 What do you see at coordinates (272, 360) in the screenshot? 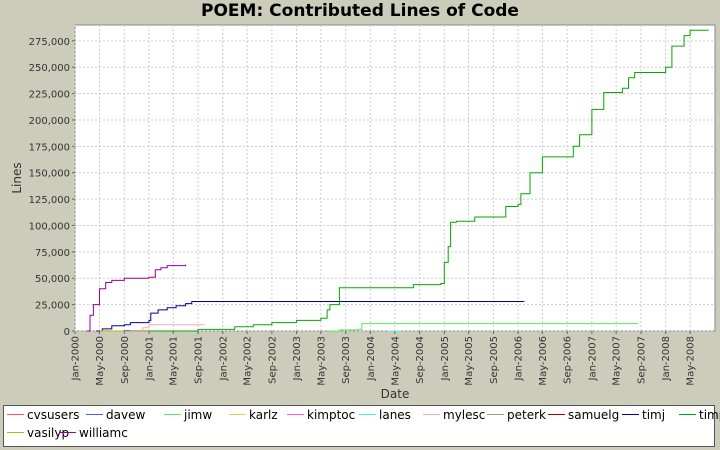
I see `x-tick-label: Sep-2002` at bounding box center [272, 360].